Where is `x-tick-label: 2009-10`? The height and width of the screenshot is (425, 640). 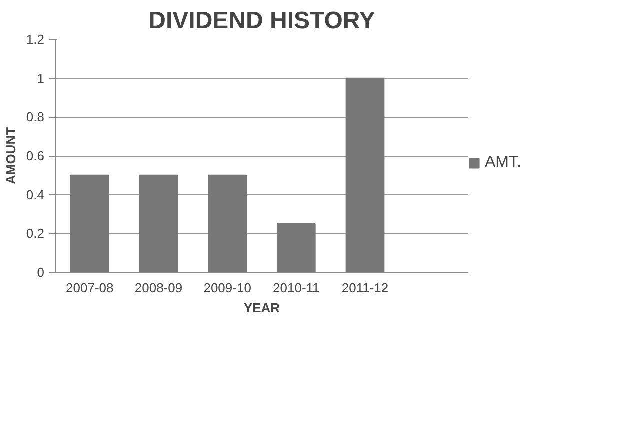 x-tick-label: 2009-10 is located at coordinates (228, 288).